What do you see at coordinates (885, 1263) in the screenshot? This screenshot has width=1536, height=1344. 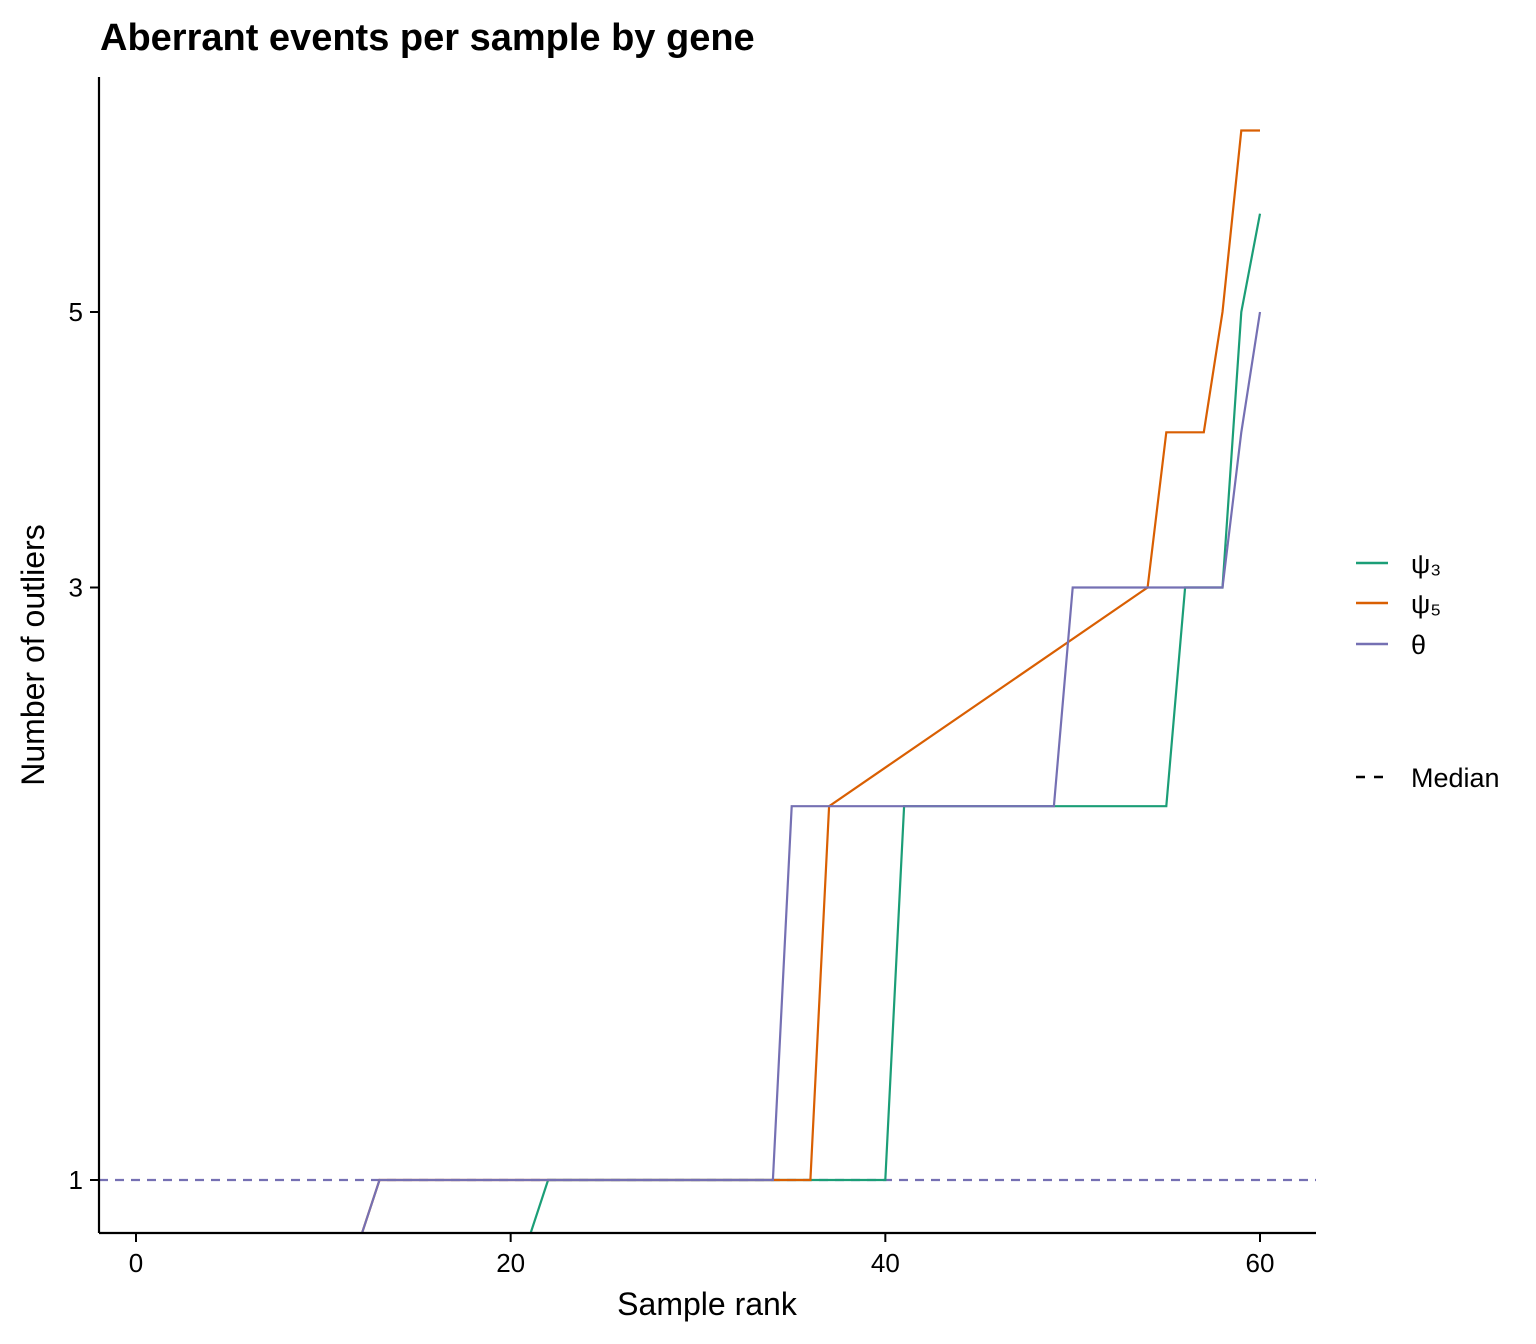 I see `x-tick-label: 40` at bounding box center [885, 1263].